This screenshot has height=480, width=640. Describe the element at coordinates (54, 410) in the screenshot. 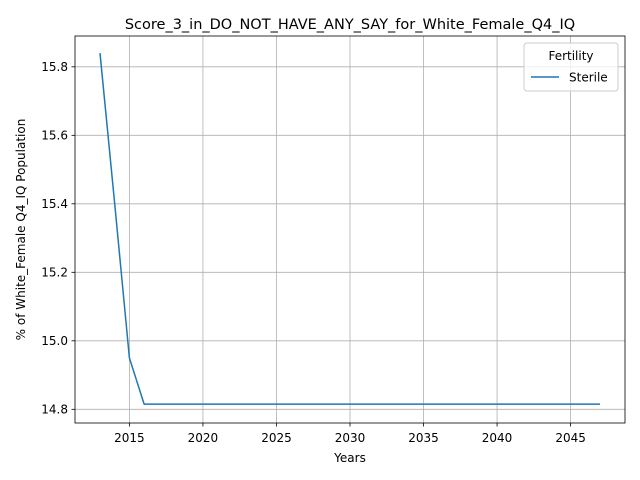

I see `y-tick-label: 14.8` at that location.